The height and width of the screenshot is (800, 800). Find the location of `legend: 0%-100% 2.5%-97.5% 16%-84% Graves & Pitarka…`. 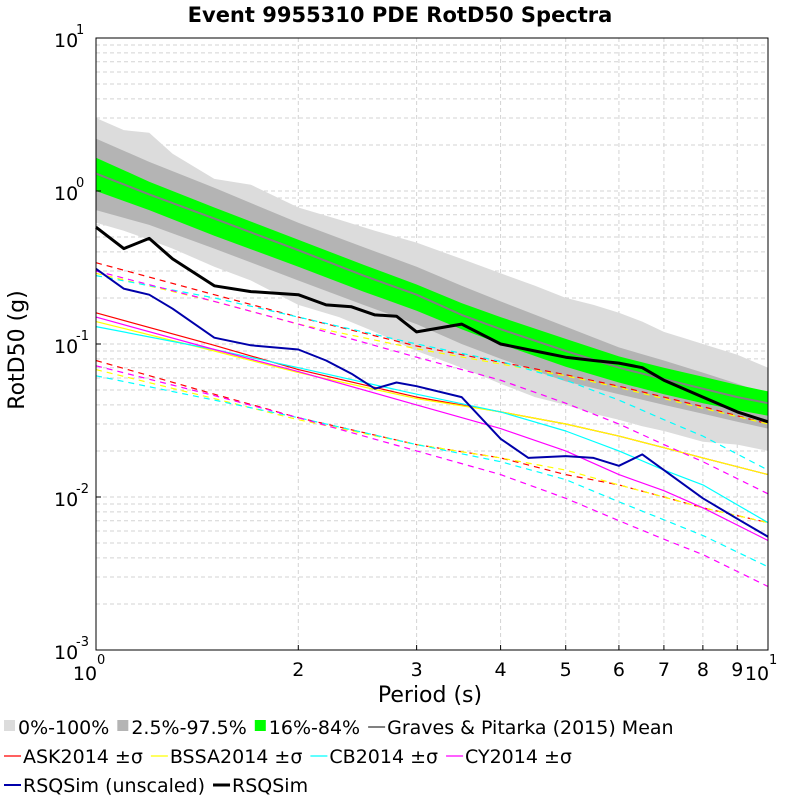

legend: 0%-100% 2.5%-97.5% 16%-84% Graves & Pitarka… is located at coordinates (339, 757).